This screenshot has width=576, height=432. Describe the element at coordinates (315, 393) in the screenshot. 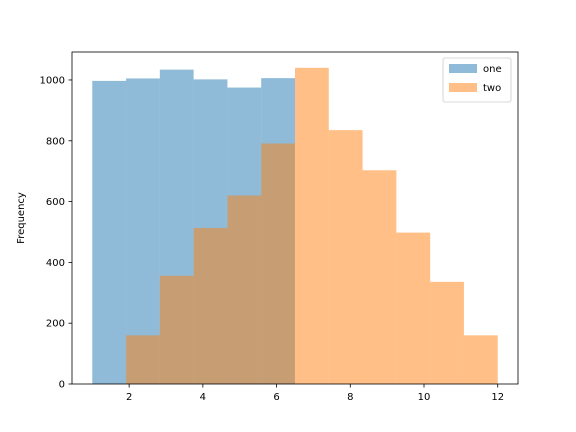

I see `x-axis: 2 4 6 8 10 12` at that location.